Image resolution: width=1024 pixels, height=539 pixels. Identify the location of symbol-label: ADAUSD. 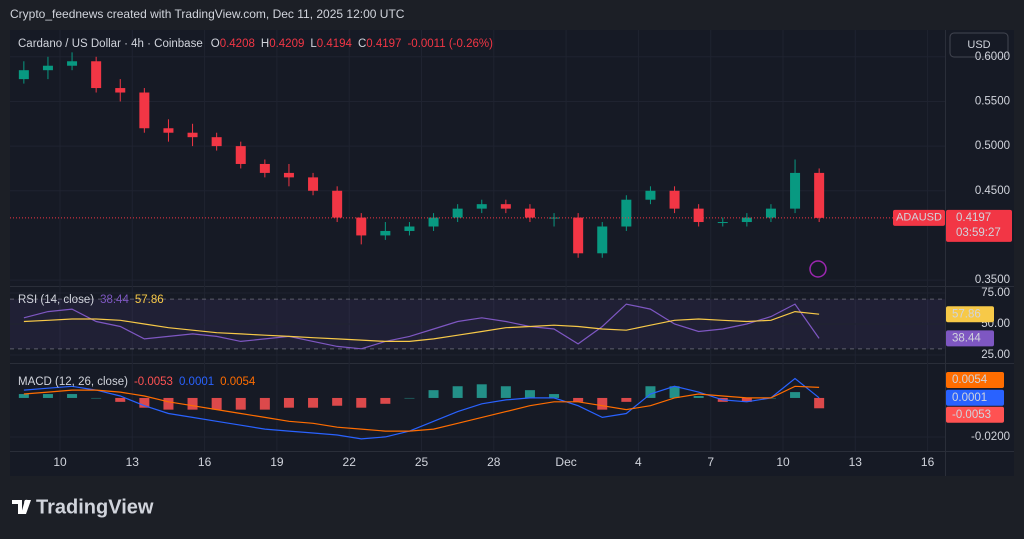
(919, 218).